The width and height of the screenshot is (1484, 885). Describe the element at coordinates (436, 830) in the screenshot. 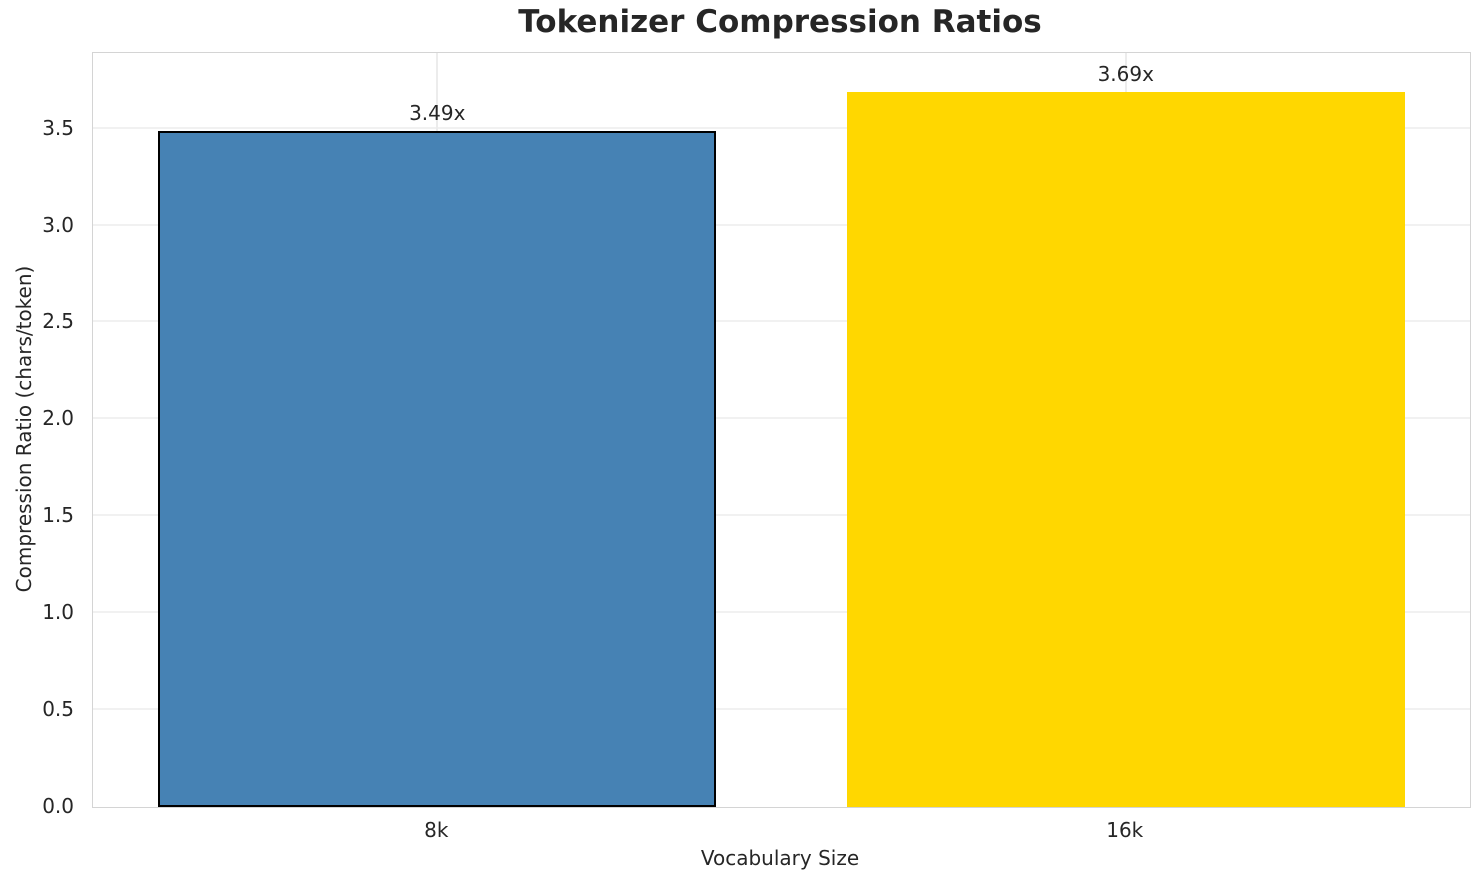

I see `x-tick-label-8k: 8k` at that location.